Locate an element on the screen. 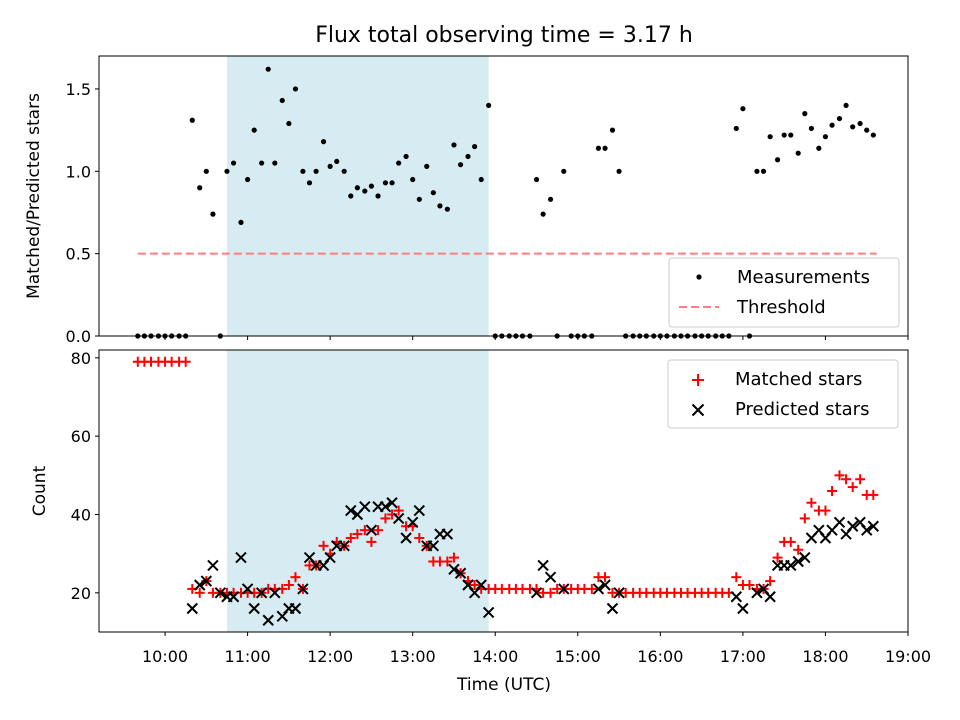  x-tick-label: 18:00 is located at coordinates (825, 656).